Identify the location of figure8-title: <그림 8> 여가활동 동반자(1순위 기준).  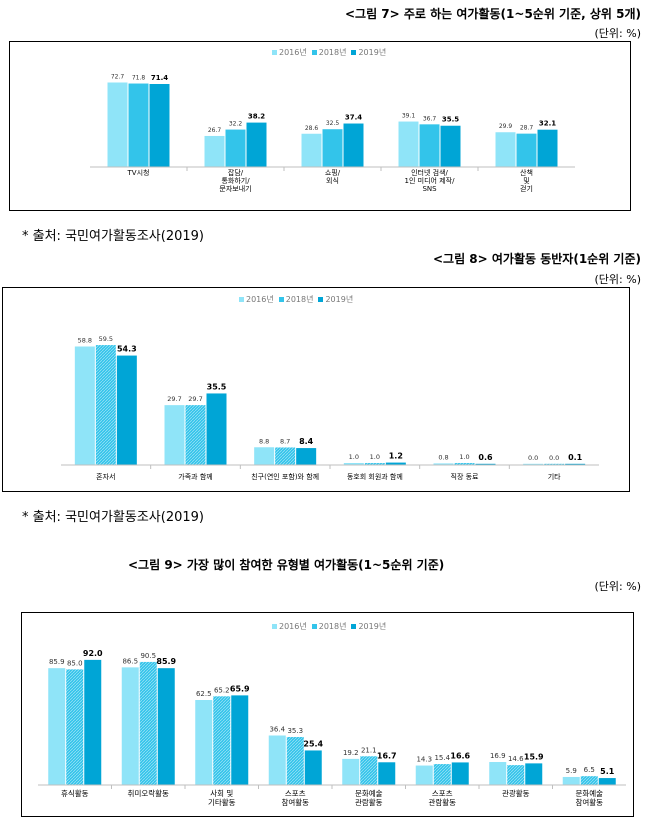
(536, 259).